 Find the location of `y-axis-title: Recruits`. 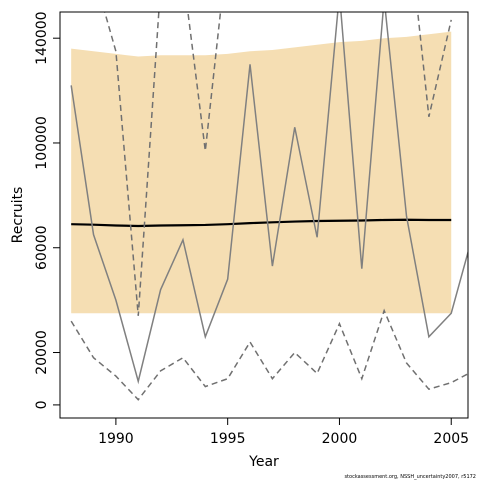

y-axis-title: Recruits is located at coordinates (18, 215).